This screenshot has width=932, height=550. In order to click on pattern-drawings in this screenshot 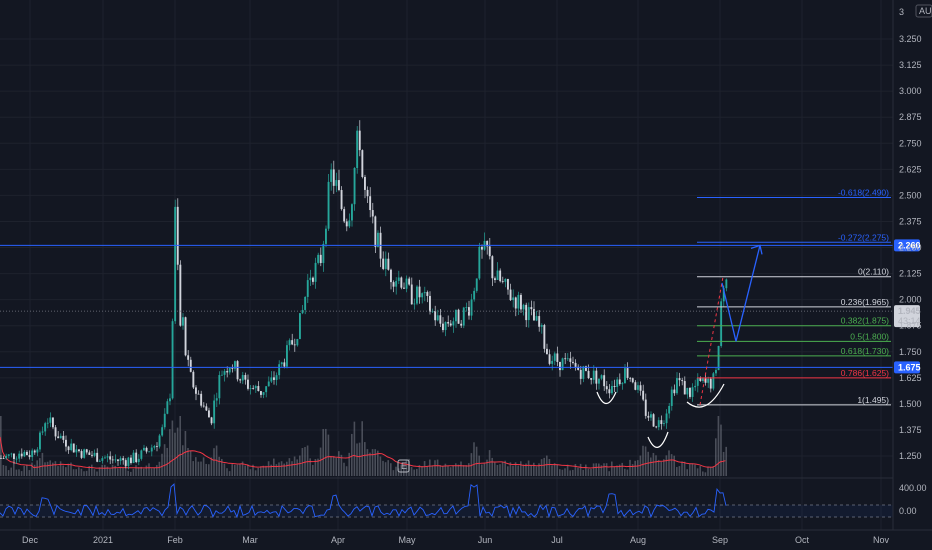, I will do `click(679, 346)`.